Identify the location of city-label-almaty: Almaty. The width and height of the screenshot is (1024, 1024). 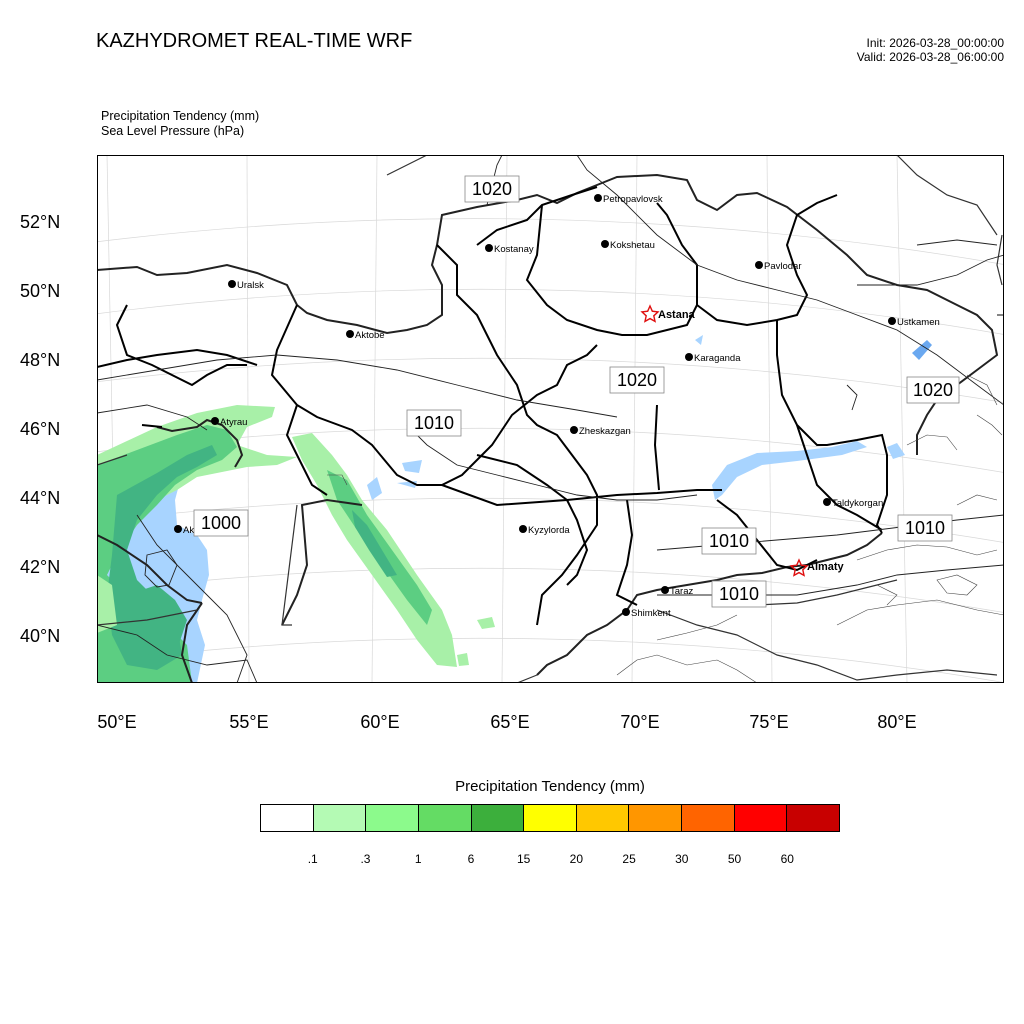
(826, 567).